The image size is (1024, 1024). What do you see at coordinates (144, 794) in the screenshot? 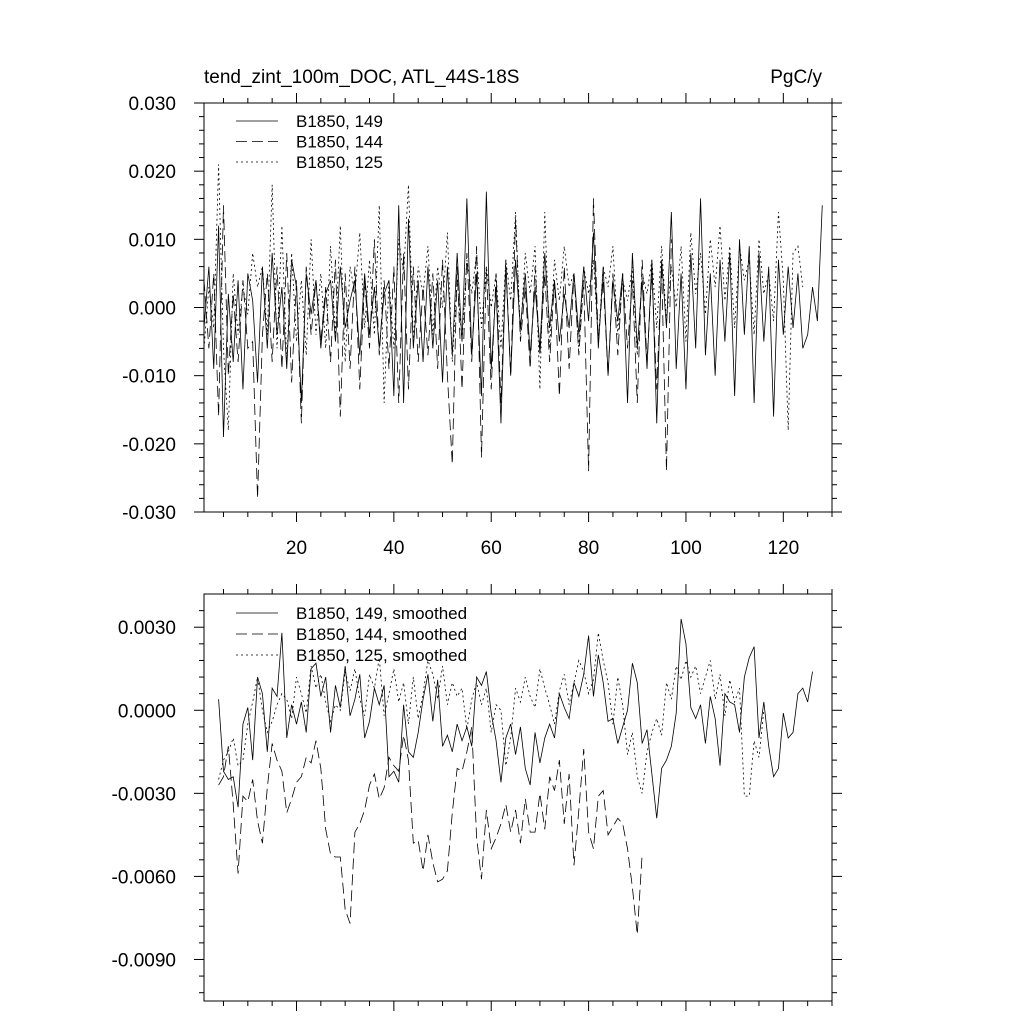
I see `y-tick-label: -0.0030` at bounding box center [144, 794].